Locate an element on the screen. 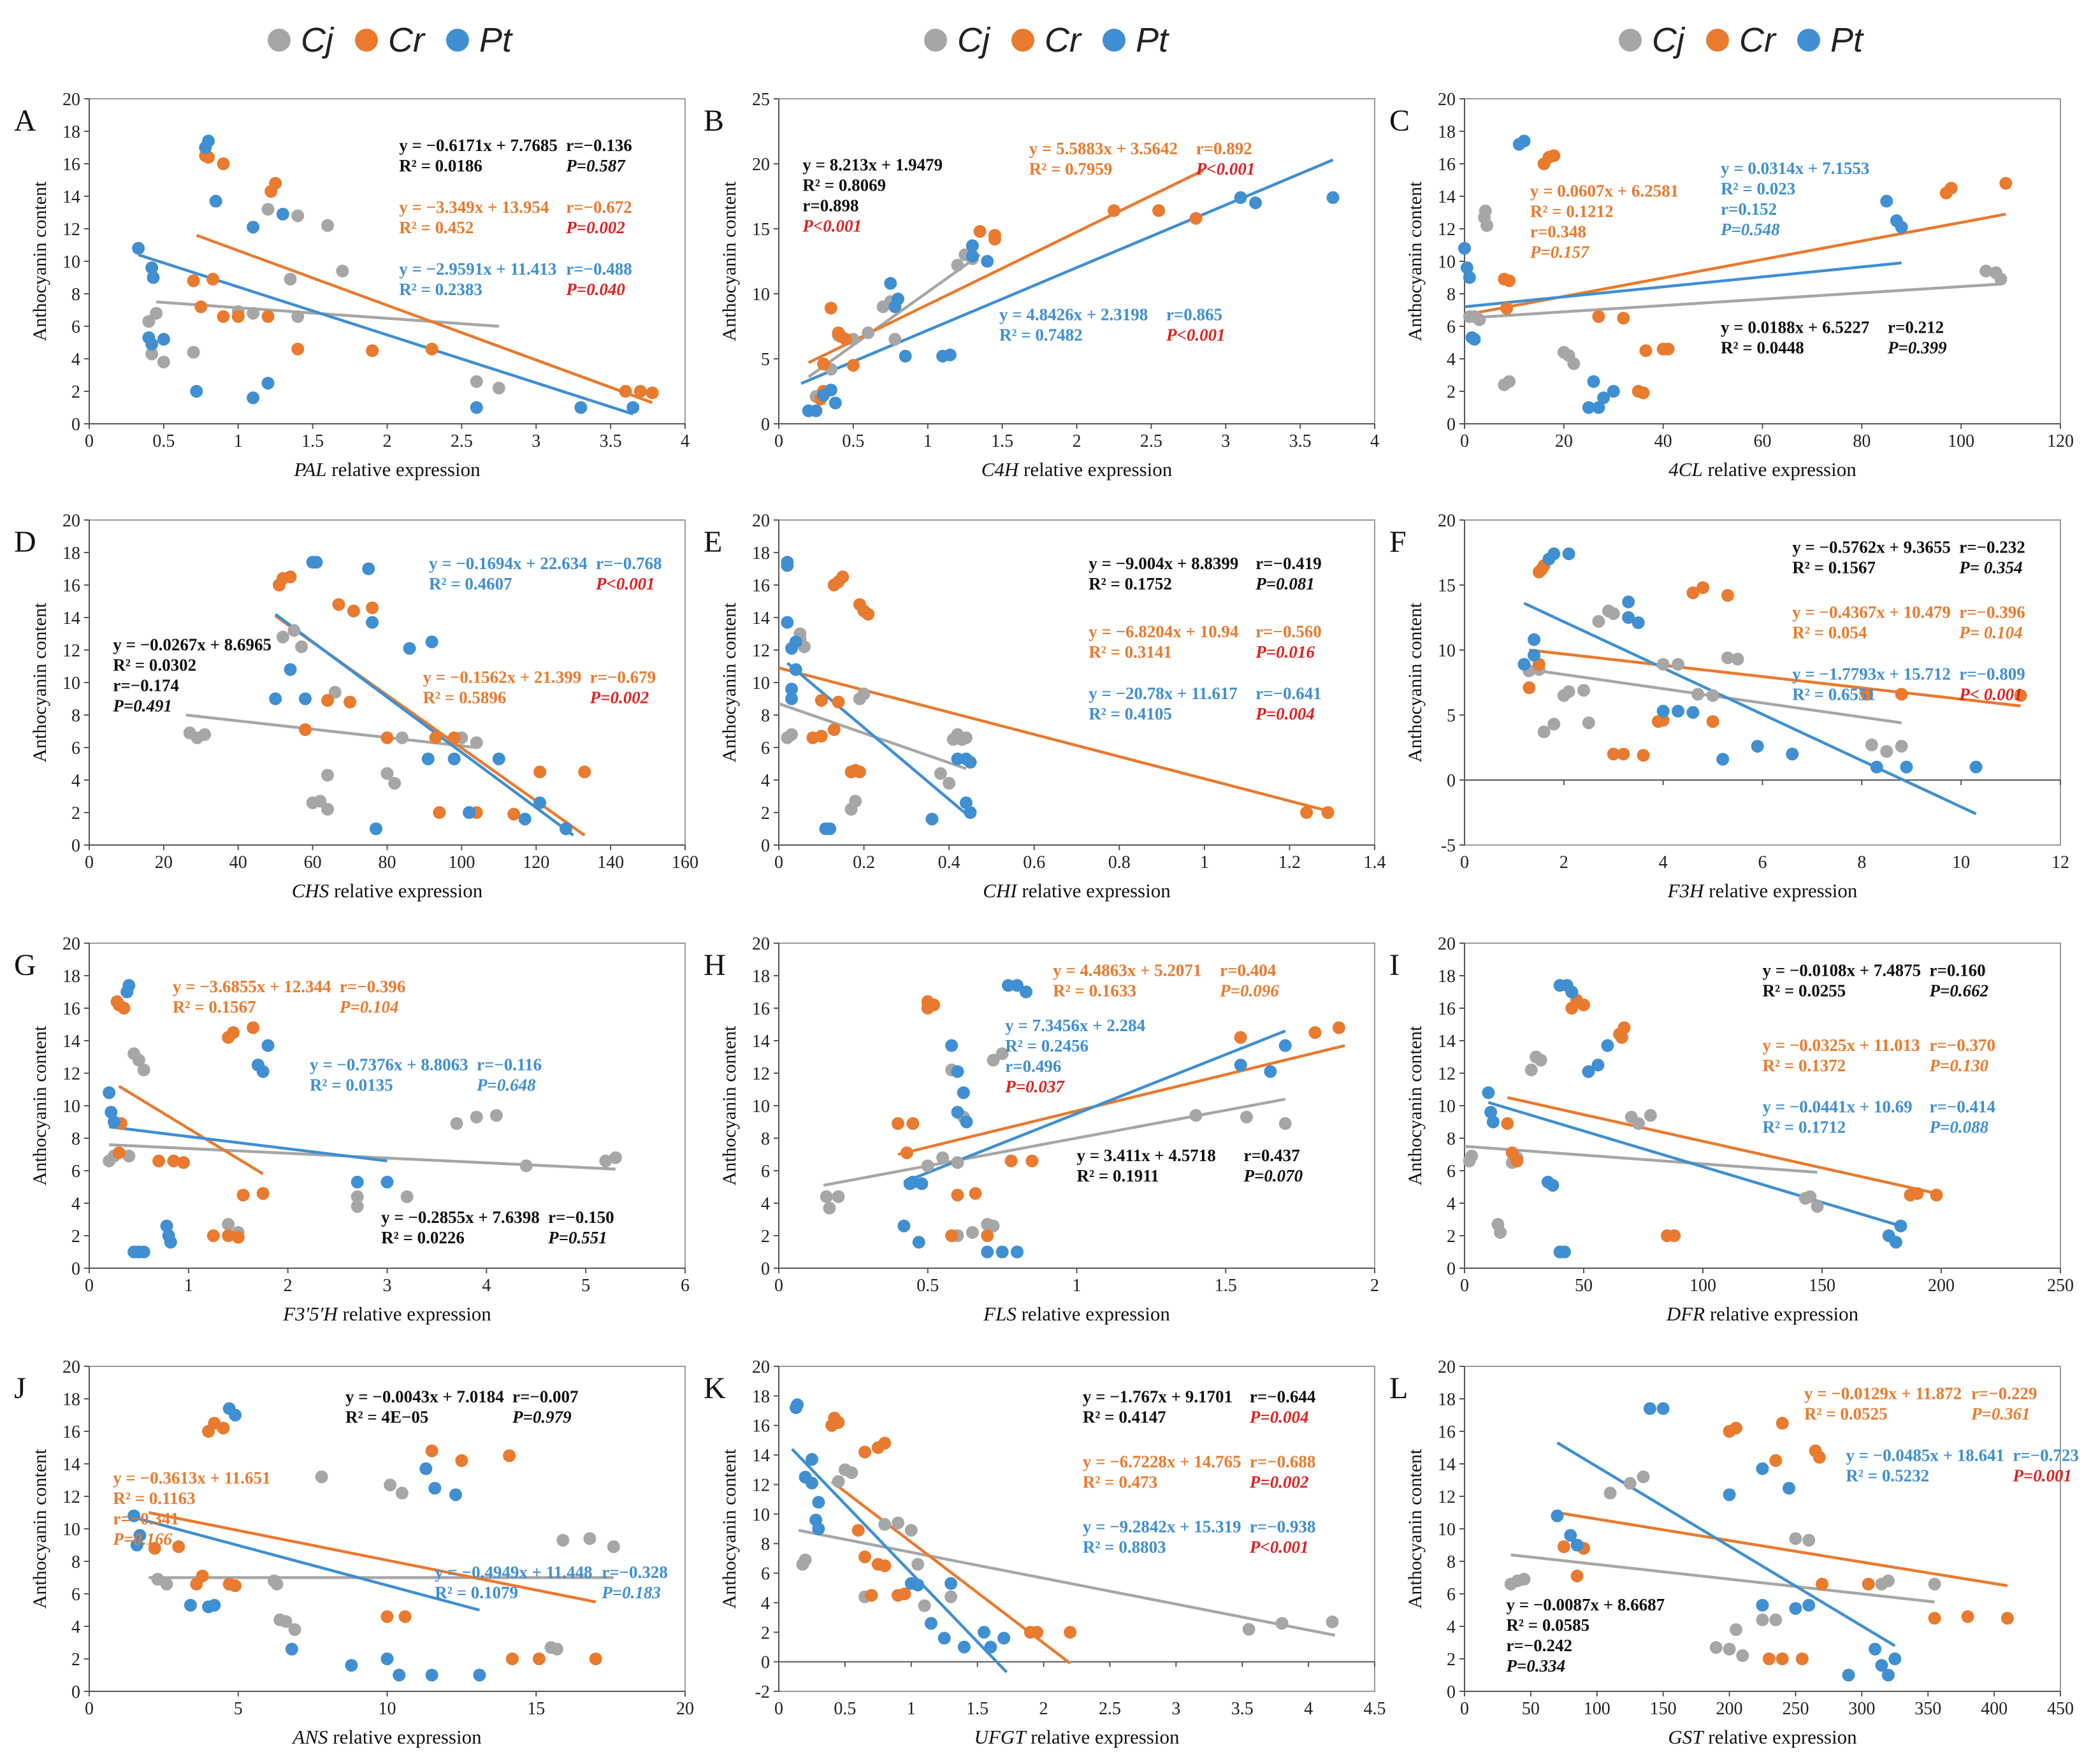  p-value-text: P=0.002 is located at coordinates (595, 227).